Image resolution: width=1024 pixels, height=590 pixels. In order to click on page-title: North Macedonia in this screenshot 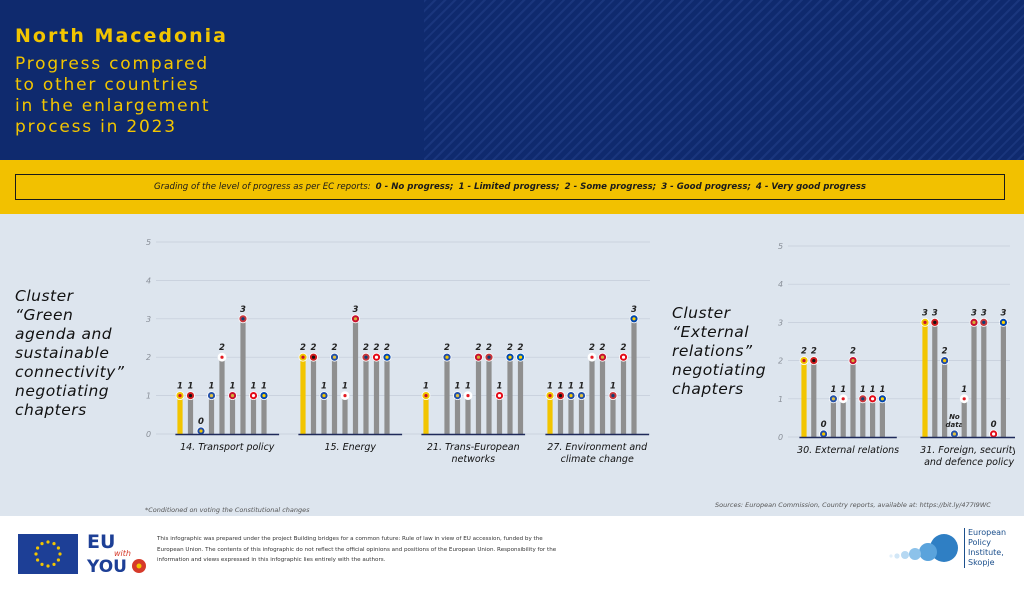, I will do `click(121, 36)`.